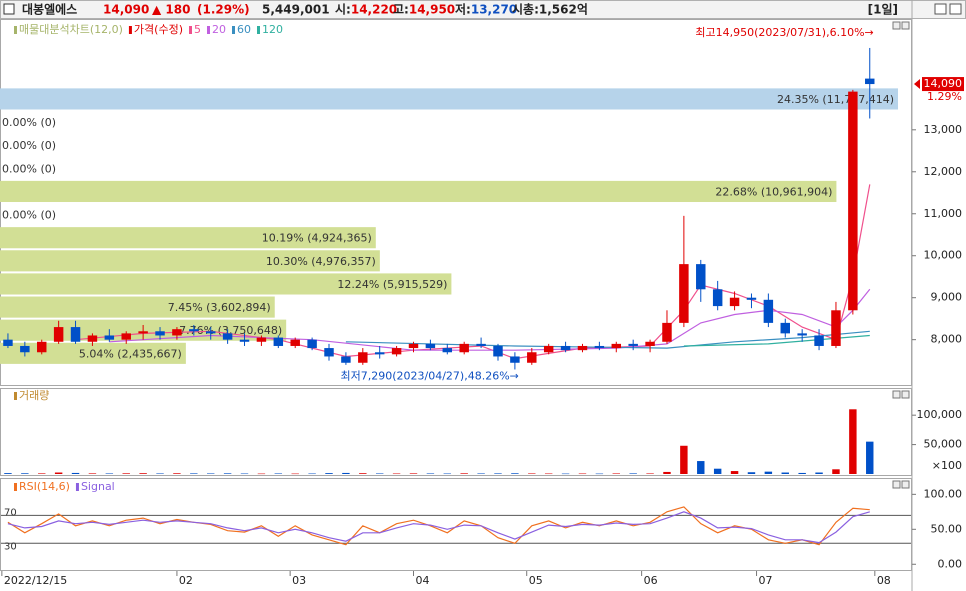 The height and width of the screenshot is (591, 966). I want to click on profile-label: 7.45% (3,602,894), so click(219, 307).